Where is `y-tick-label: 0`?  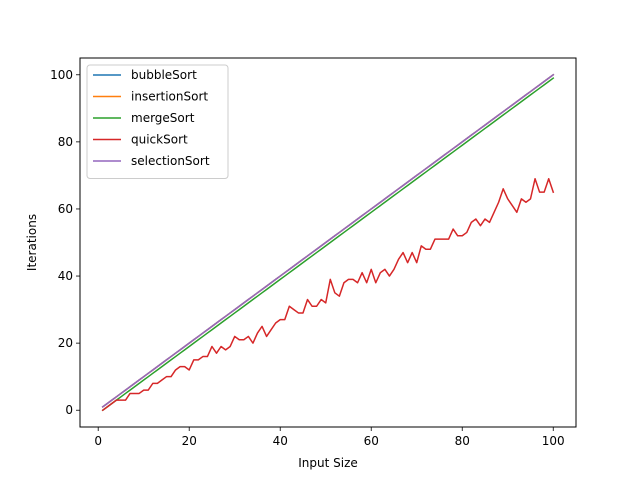
y-tick-label: 0 is located at coordinates (69, 410).